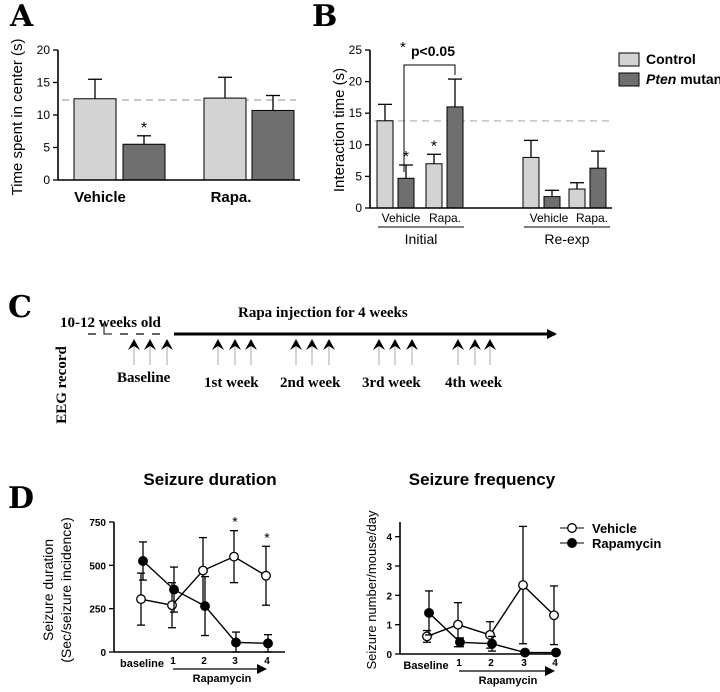 This screenshot has height=692, width=720. What do you see at coordinates (425, 666) in the screenshot?
I see `d2-x-label-baseline: Baseline` at bounding box center [425, 666].